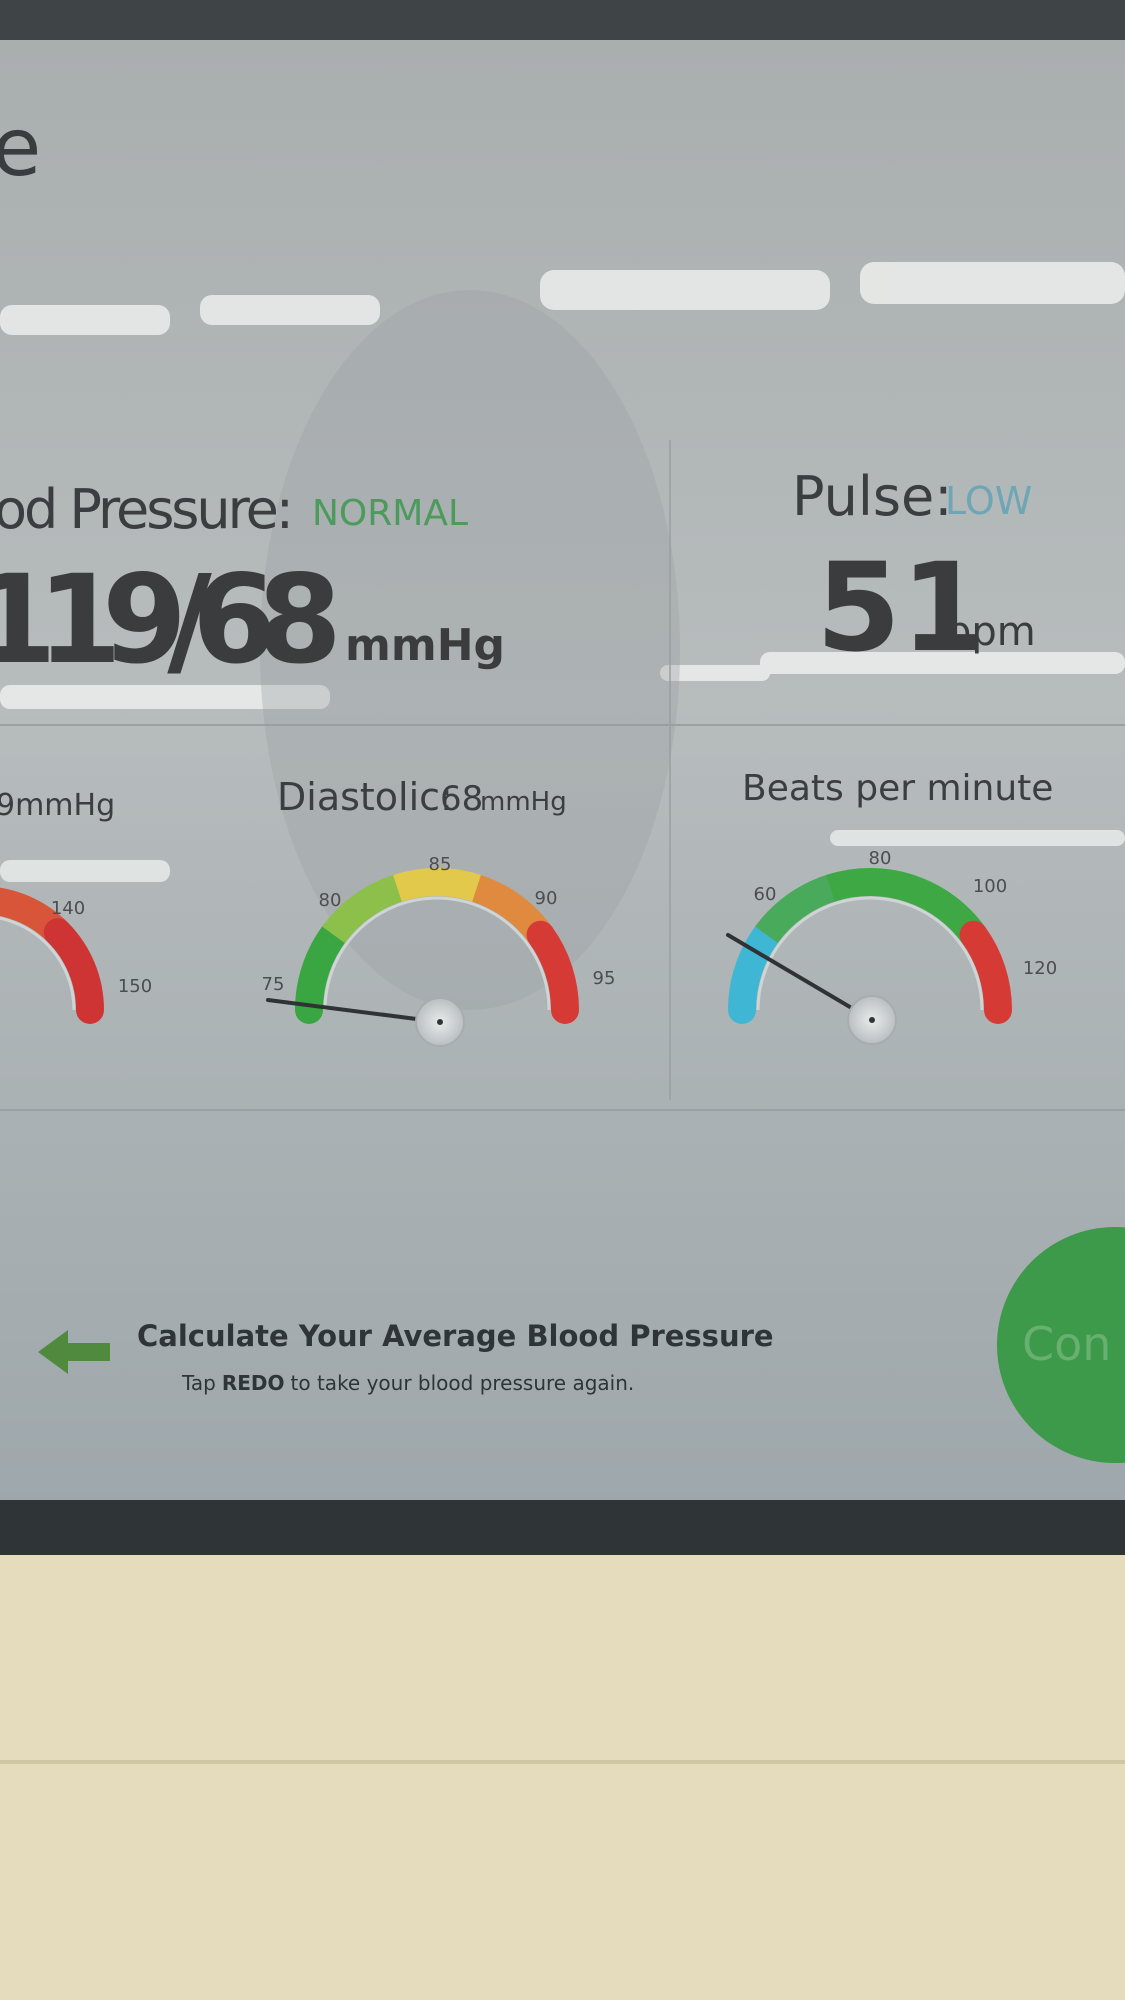 The height and width of the screenshot is (2000, 1125). I want to click on gauge-label: Diastolic:, so click(365, 797).